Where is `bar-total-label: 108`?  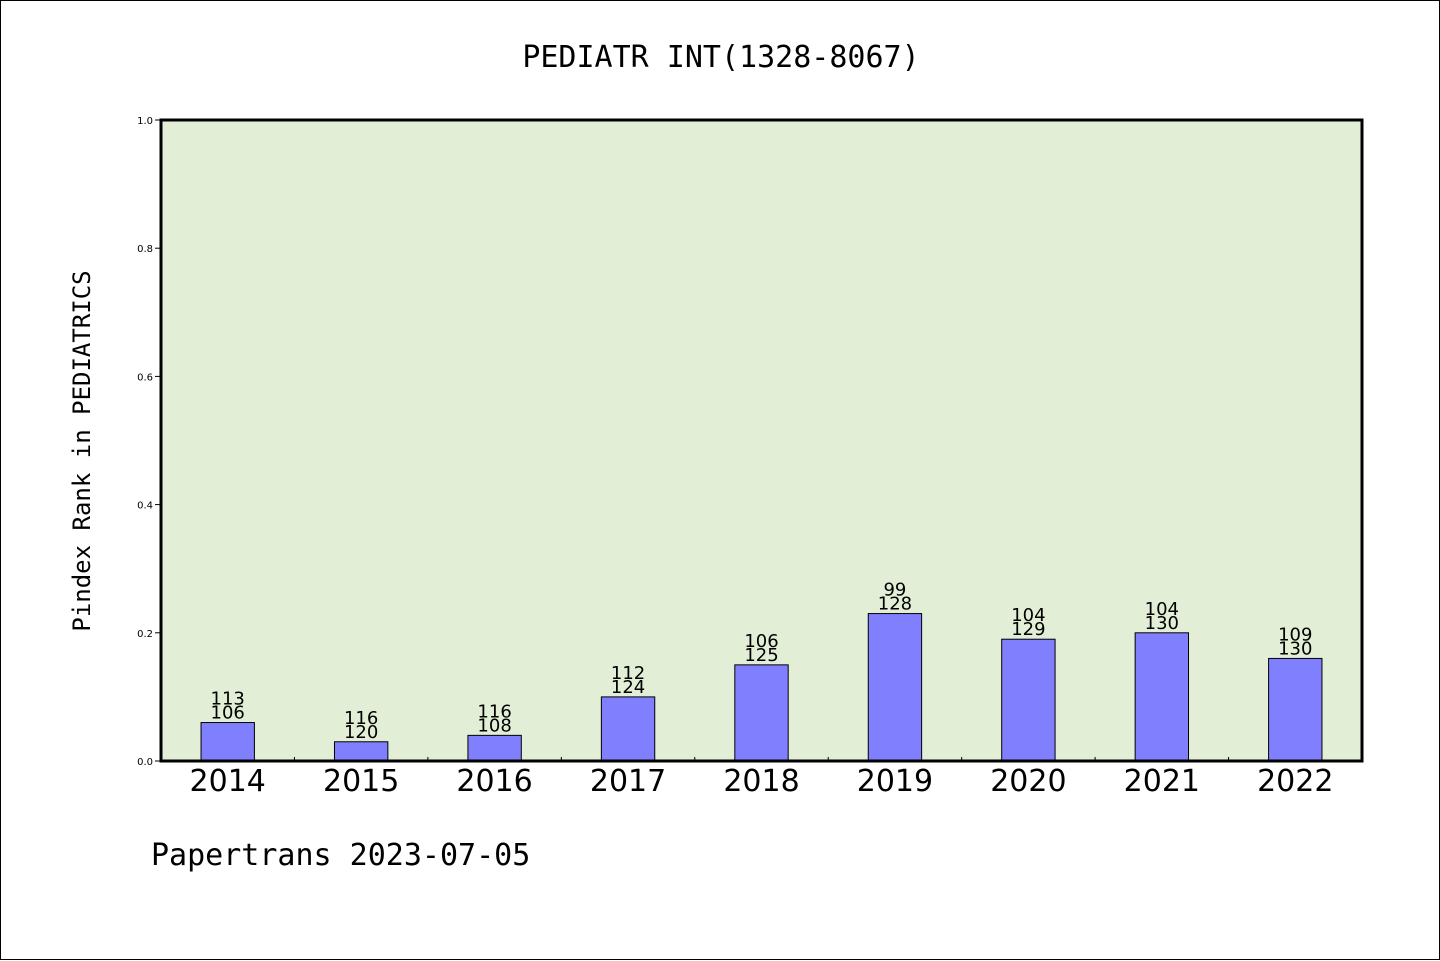
bar-total-label: 108 is located at coordinates (494, 725).